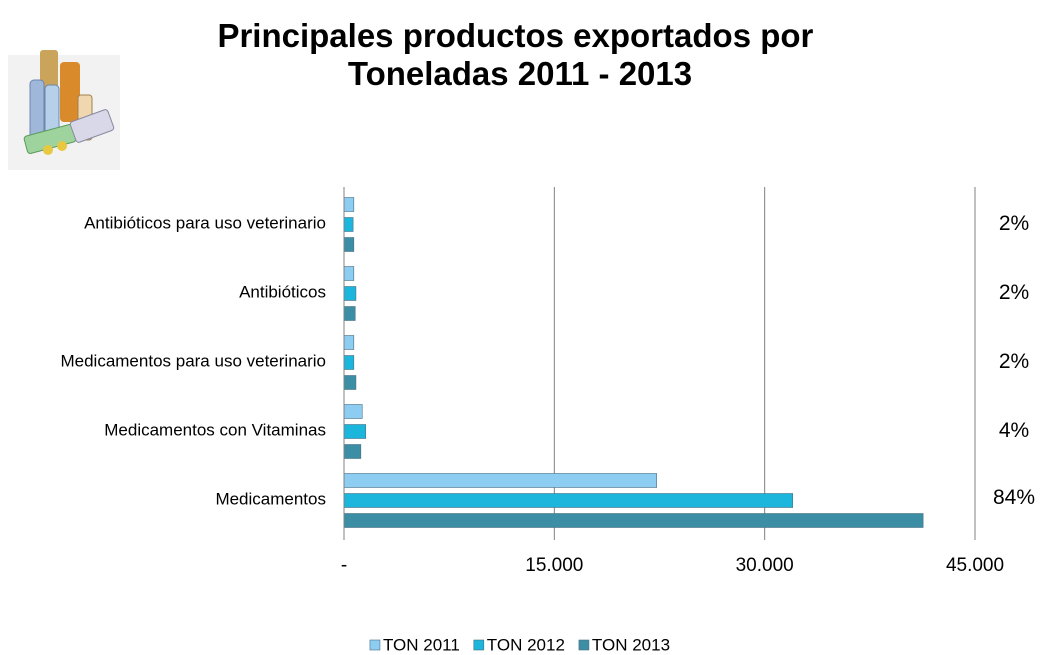 The height and width of the screenshot is (655, 1043). Describe the element at coordinates (631, 644) in the screenshot. I see `legend-label: TON 2013` at that location.